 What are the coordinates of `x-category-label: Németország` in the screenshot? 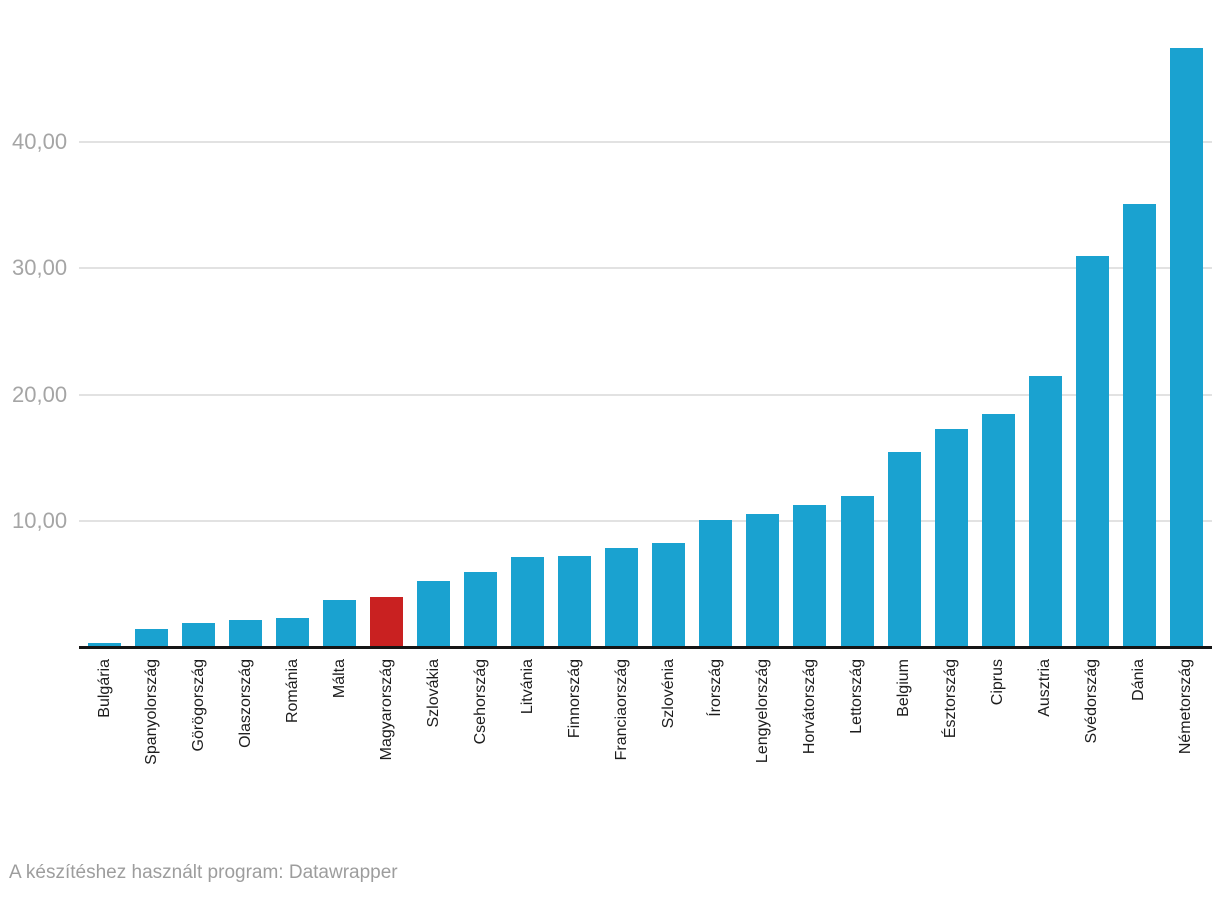 It's located at (1186, 707).